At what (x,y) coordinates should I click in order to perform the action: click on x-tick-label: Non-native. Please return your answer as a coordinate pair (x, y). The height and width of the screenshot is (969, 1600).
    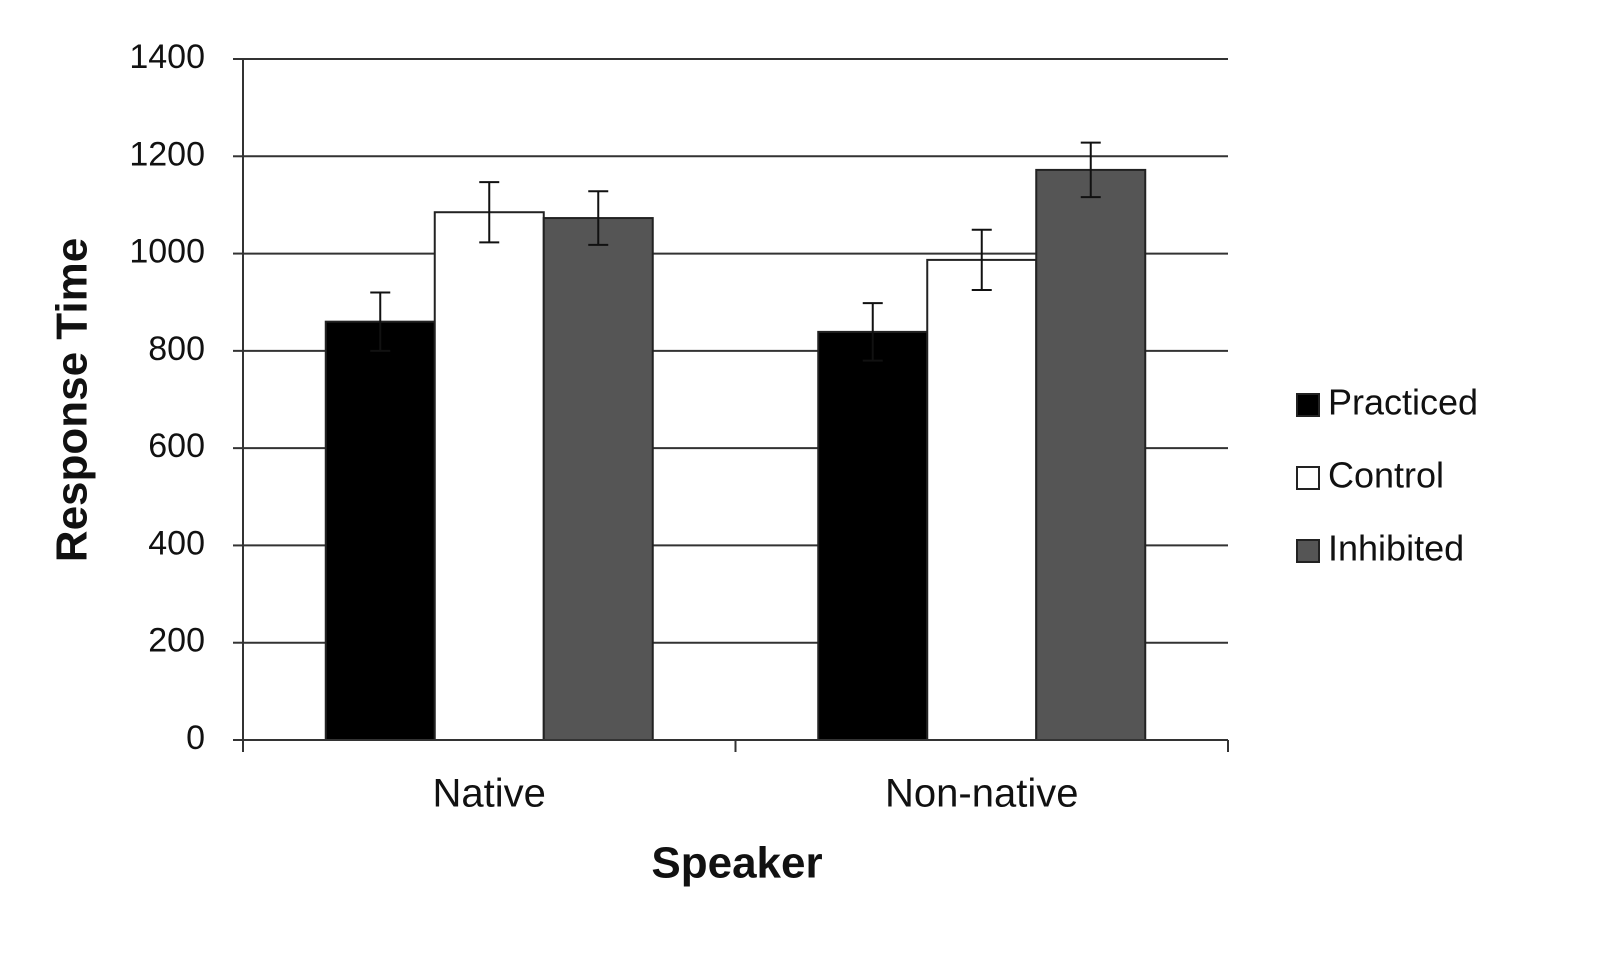
    Looking at the image, I should click on (981, 794).